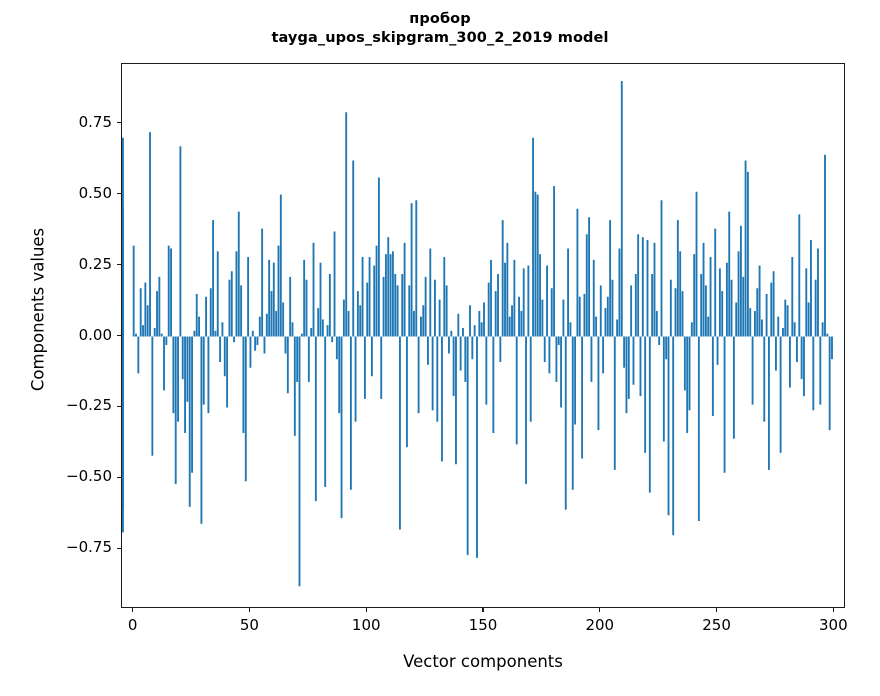  I want to click on y-tick-label: 0.50, so click(95, 192).